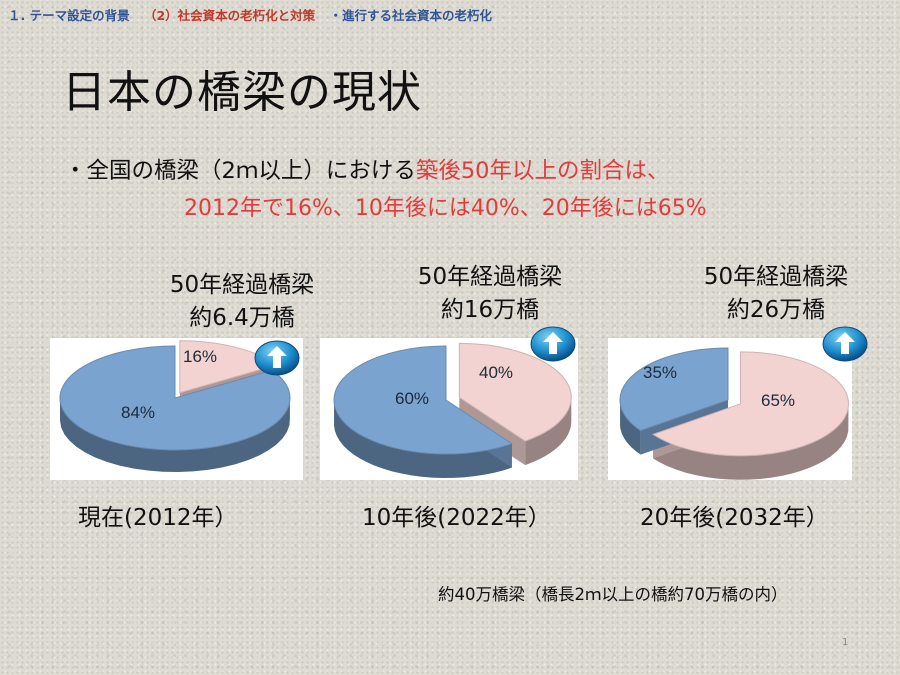  Describe the element at coordinates (242, 302) in the screenshot. I see `chart-caption-2012: 50年経過橋梁 約6.4万橋` at that location.